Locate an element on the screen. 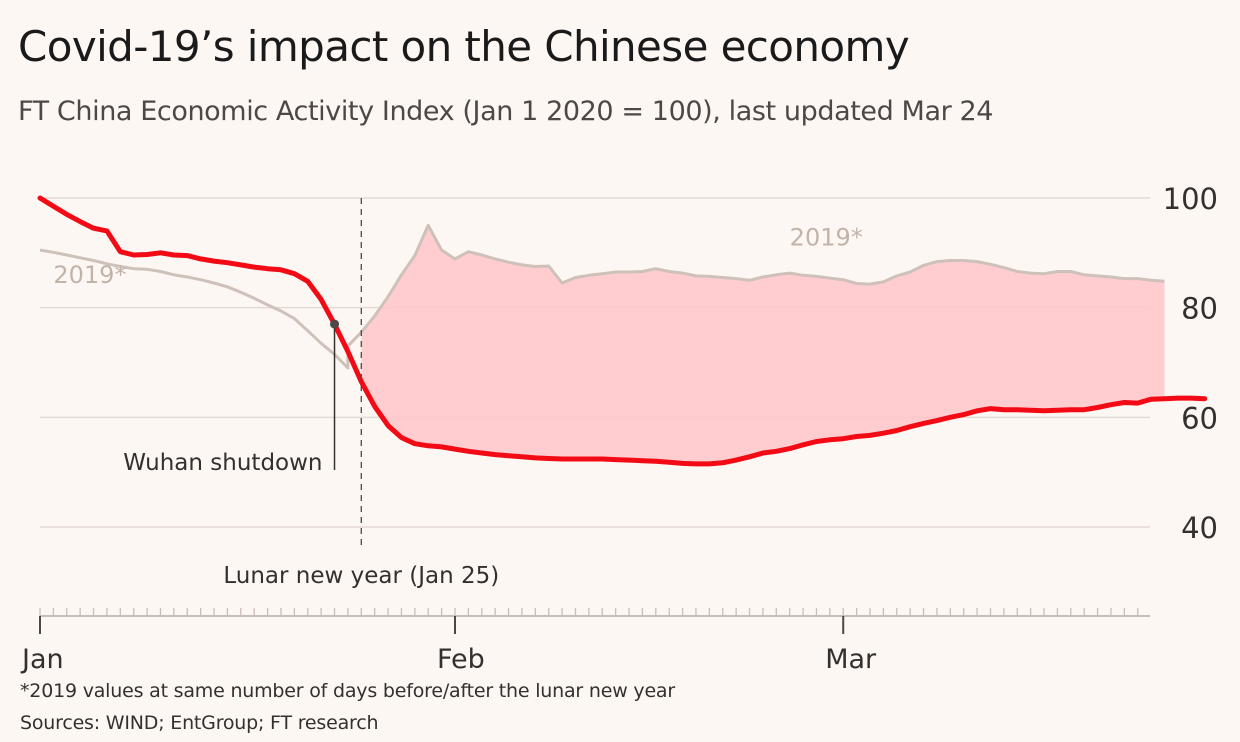  y-tick-label: 80 is located at coordinates (1199, 309).